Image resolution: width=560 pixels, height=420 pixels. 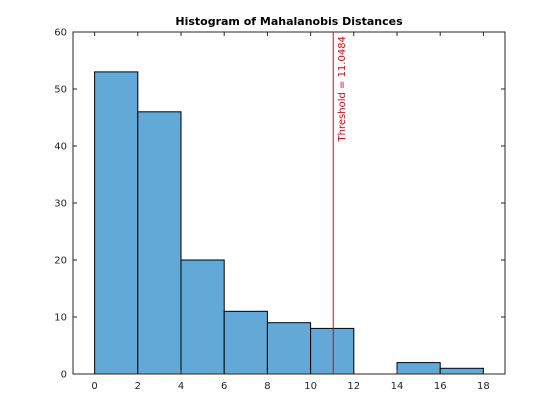 What do you see at coordinates (353, 386) in the screenshot?
I see `x-tick-label: 12` at bounding box center [353, 386].